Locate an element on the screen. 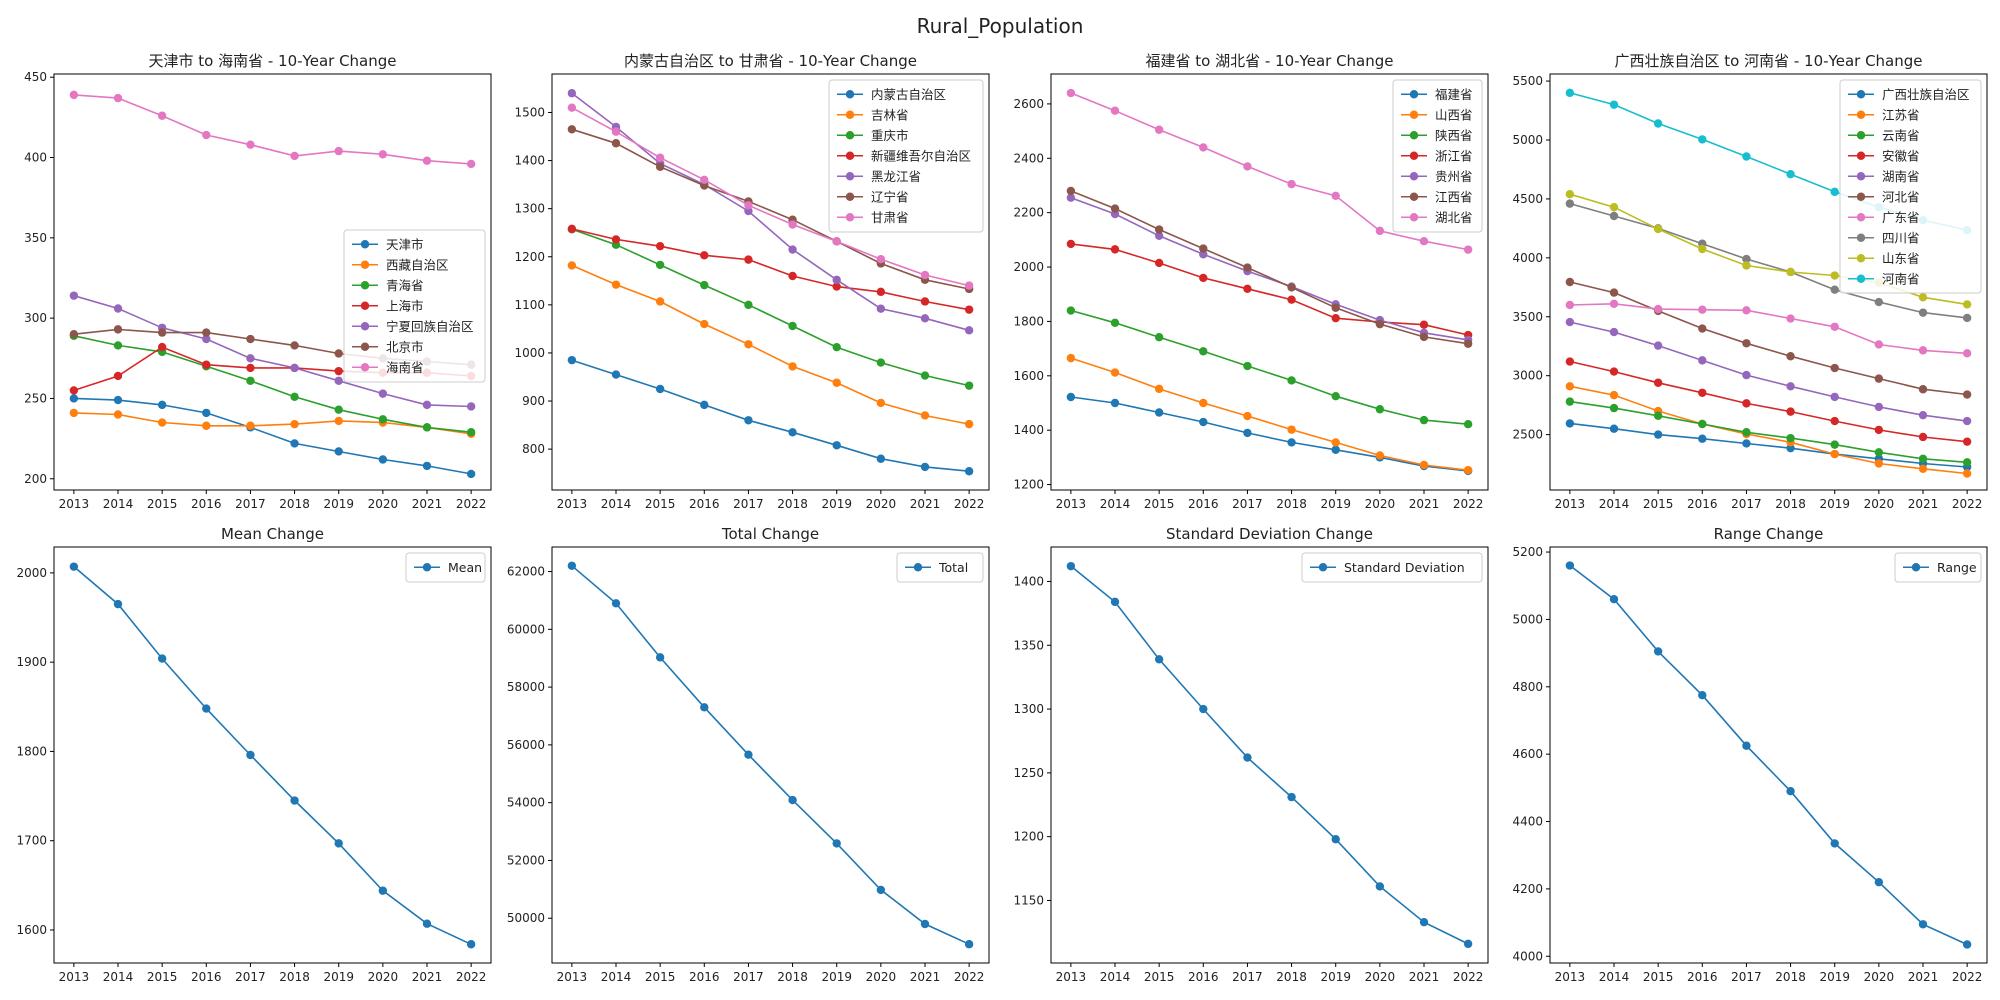 This screenshot has width=2000, height=1000. y-tick-label: 450 is located at coordinates (35, 77).